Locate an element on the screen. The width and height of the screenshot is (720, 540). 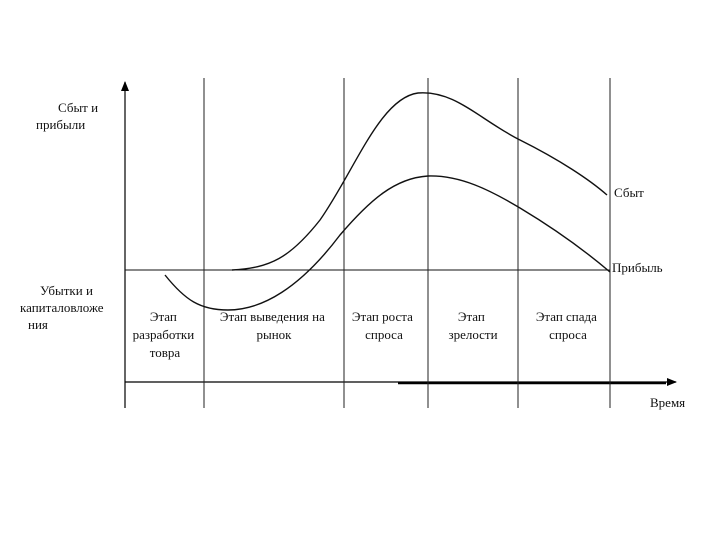
stage-label-line: разработки is located at coordinates (164, 334).